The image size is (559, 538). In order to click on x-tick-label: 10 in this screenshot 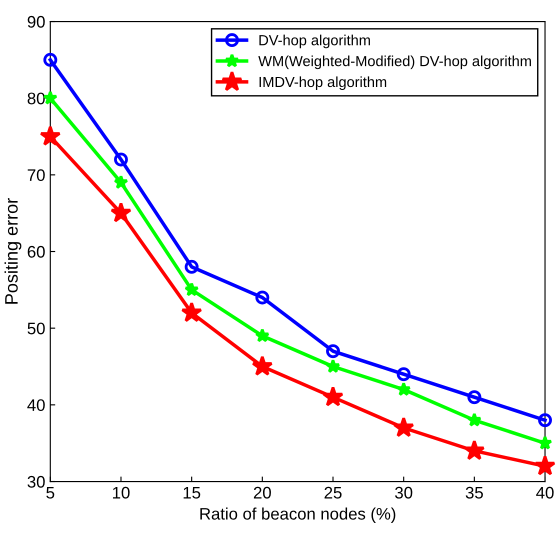, I will do `click(121, 492)`.